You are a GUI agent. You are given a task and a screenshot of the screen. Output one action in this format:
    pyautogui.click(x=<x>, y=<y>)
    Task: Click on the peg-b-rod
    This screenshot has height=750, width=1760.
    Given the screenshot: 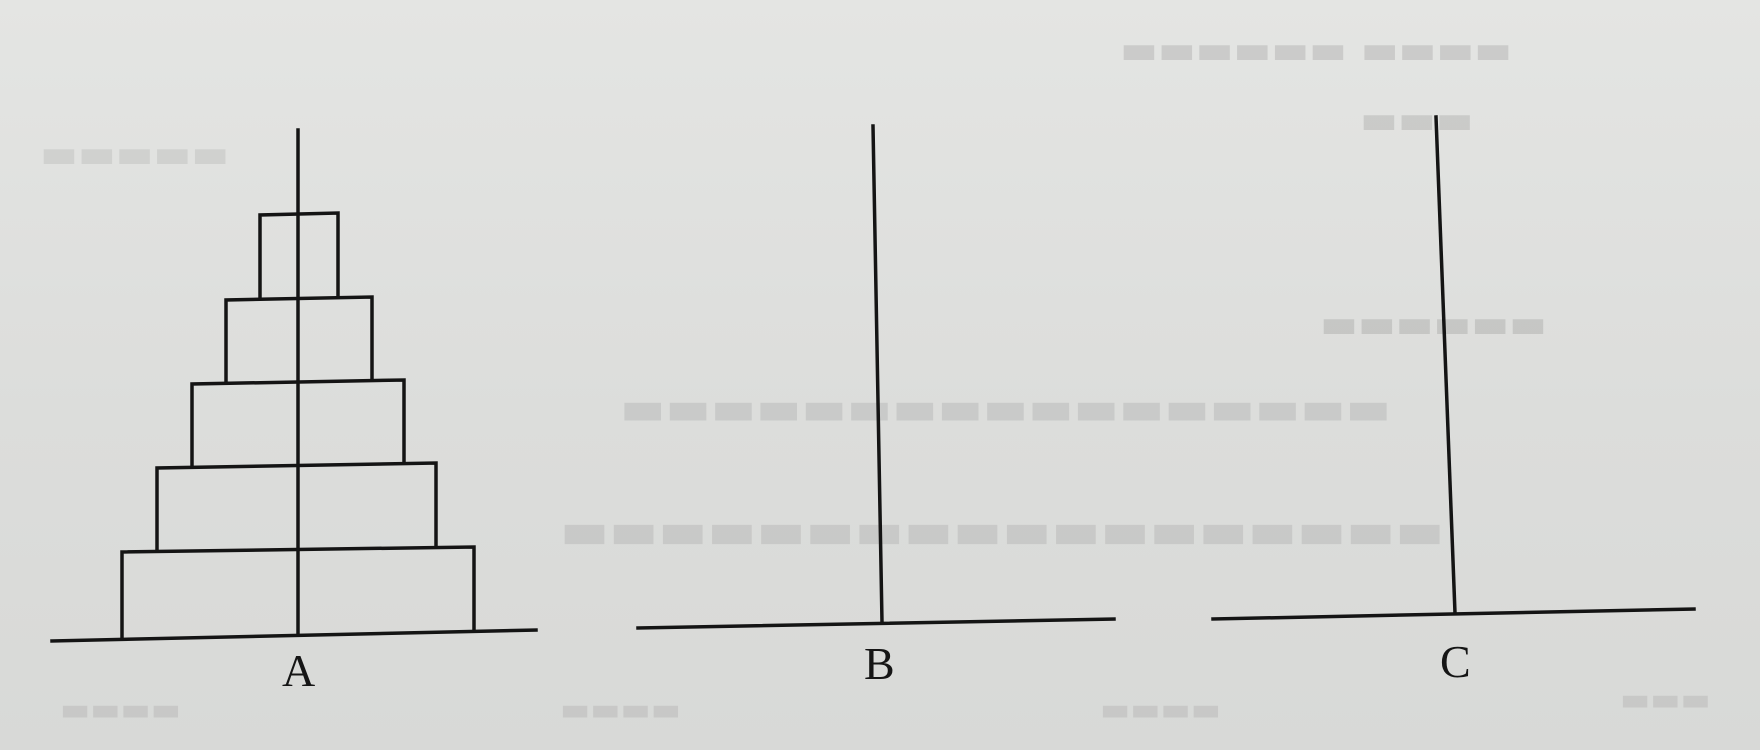 What is the action you would take?
    pyautogui.click(x=877, y=374)
    